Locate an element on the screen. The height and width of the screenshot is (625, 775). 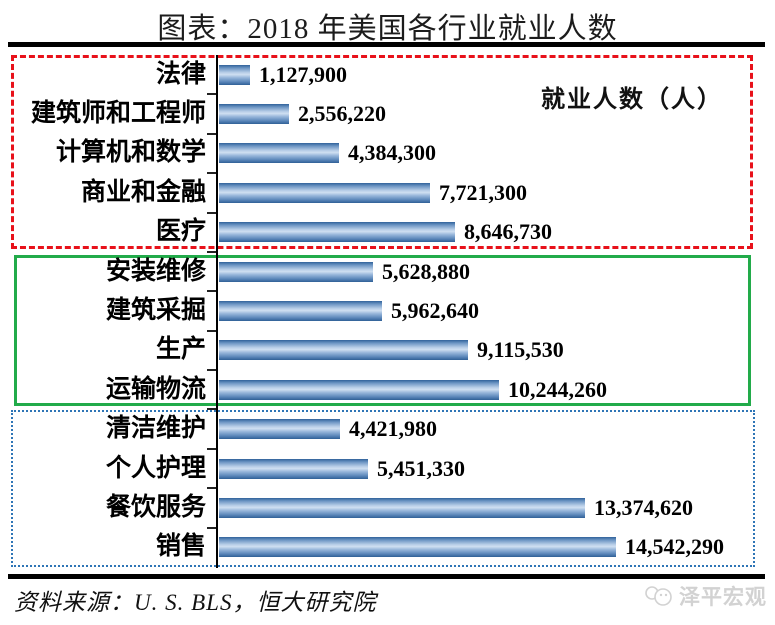
category-label: 法律 is located at coordinates (180, 74).